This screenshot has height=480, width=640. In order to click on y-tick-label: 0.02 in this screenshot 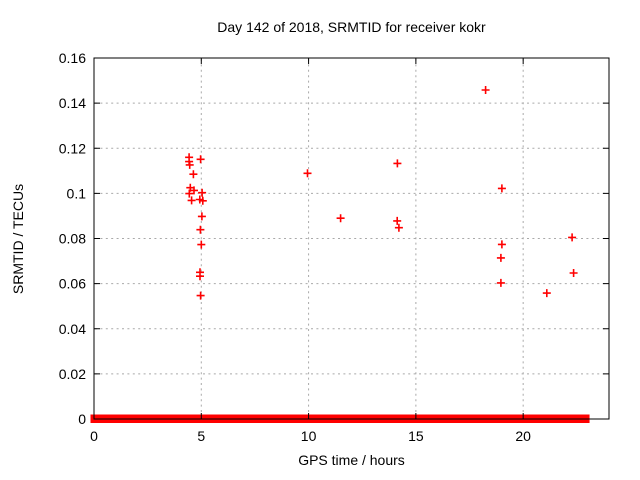, I will do `click(72, 374)`.